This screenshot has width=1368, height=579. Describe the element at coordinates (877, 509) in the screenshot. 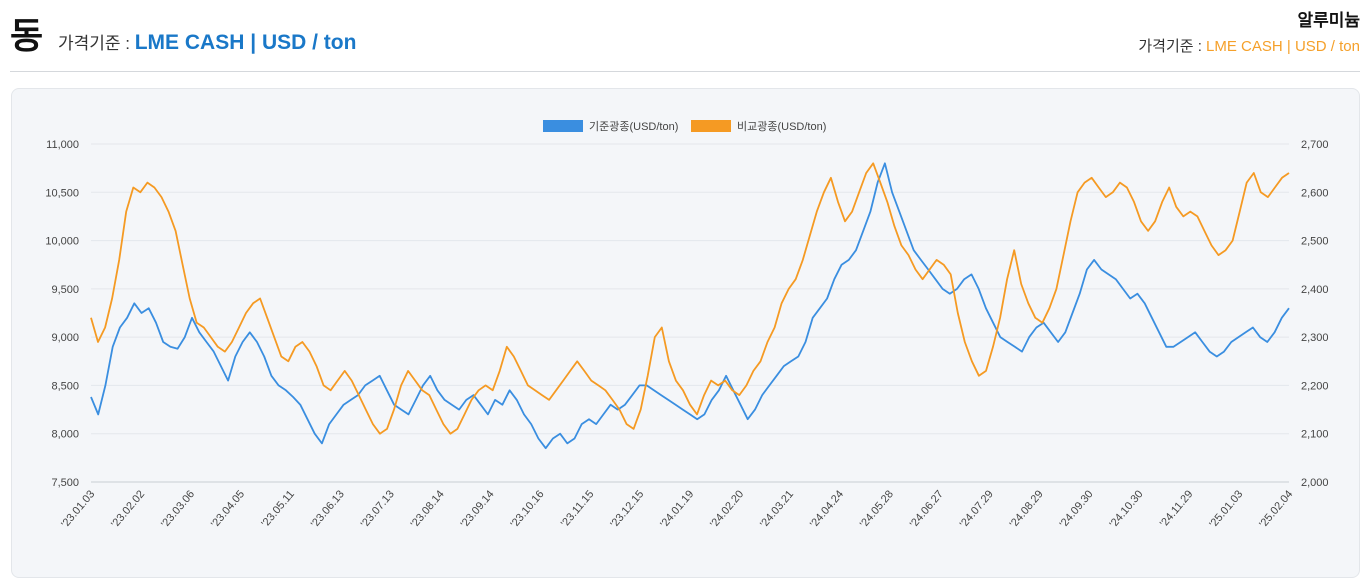

I see `x-tick-label: '24.05.28` at that location.